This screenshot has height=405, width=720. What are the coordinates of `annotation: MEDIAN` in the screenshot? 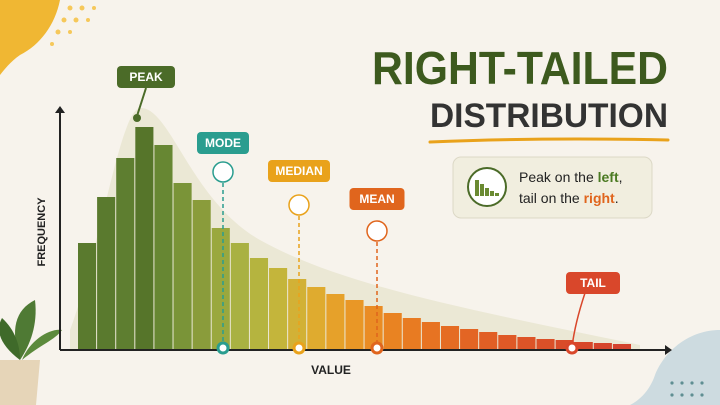 It's located at (299, 257).